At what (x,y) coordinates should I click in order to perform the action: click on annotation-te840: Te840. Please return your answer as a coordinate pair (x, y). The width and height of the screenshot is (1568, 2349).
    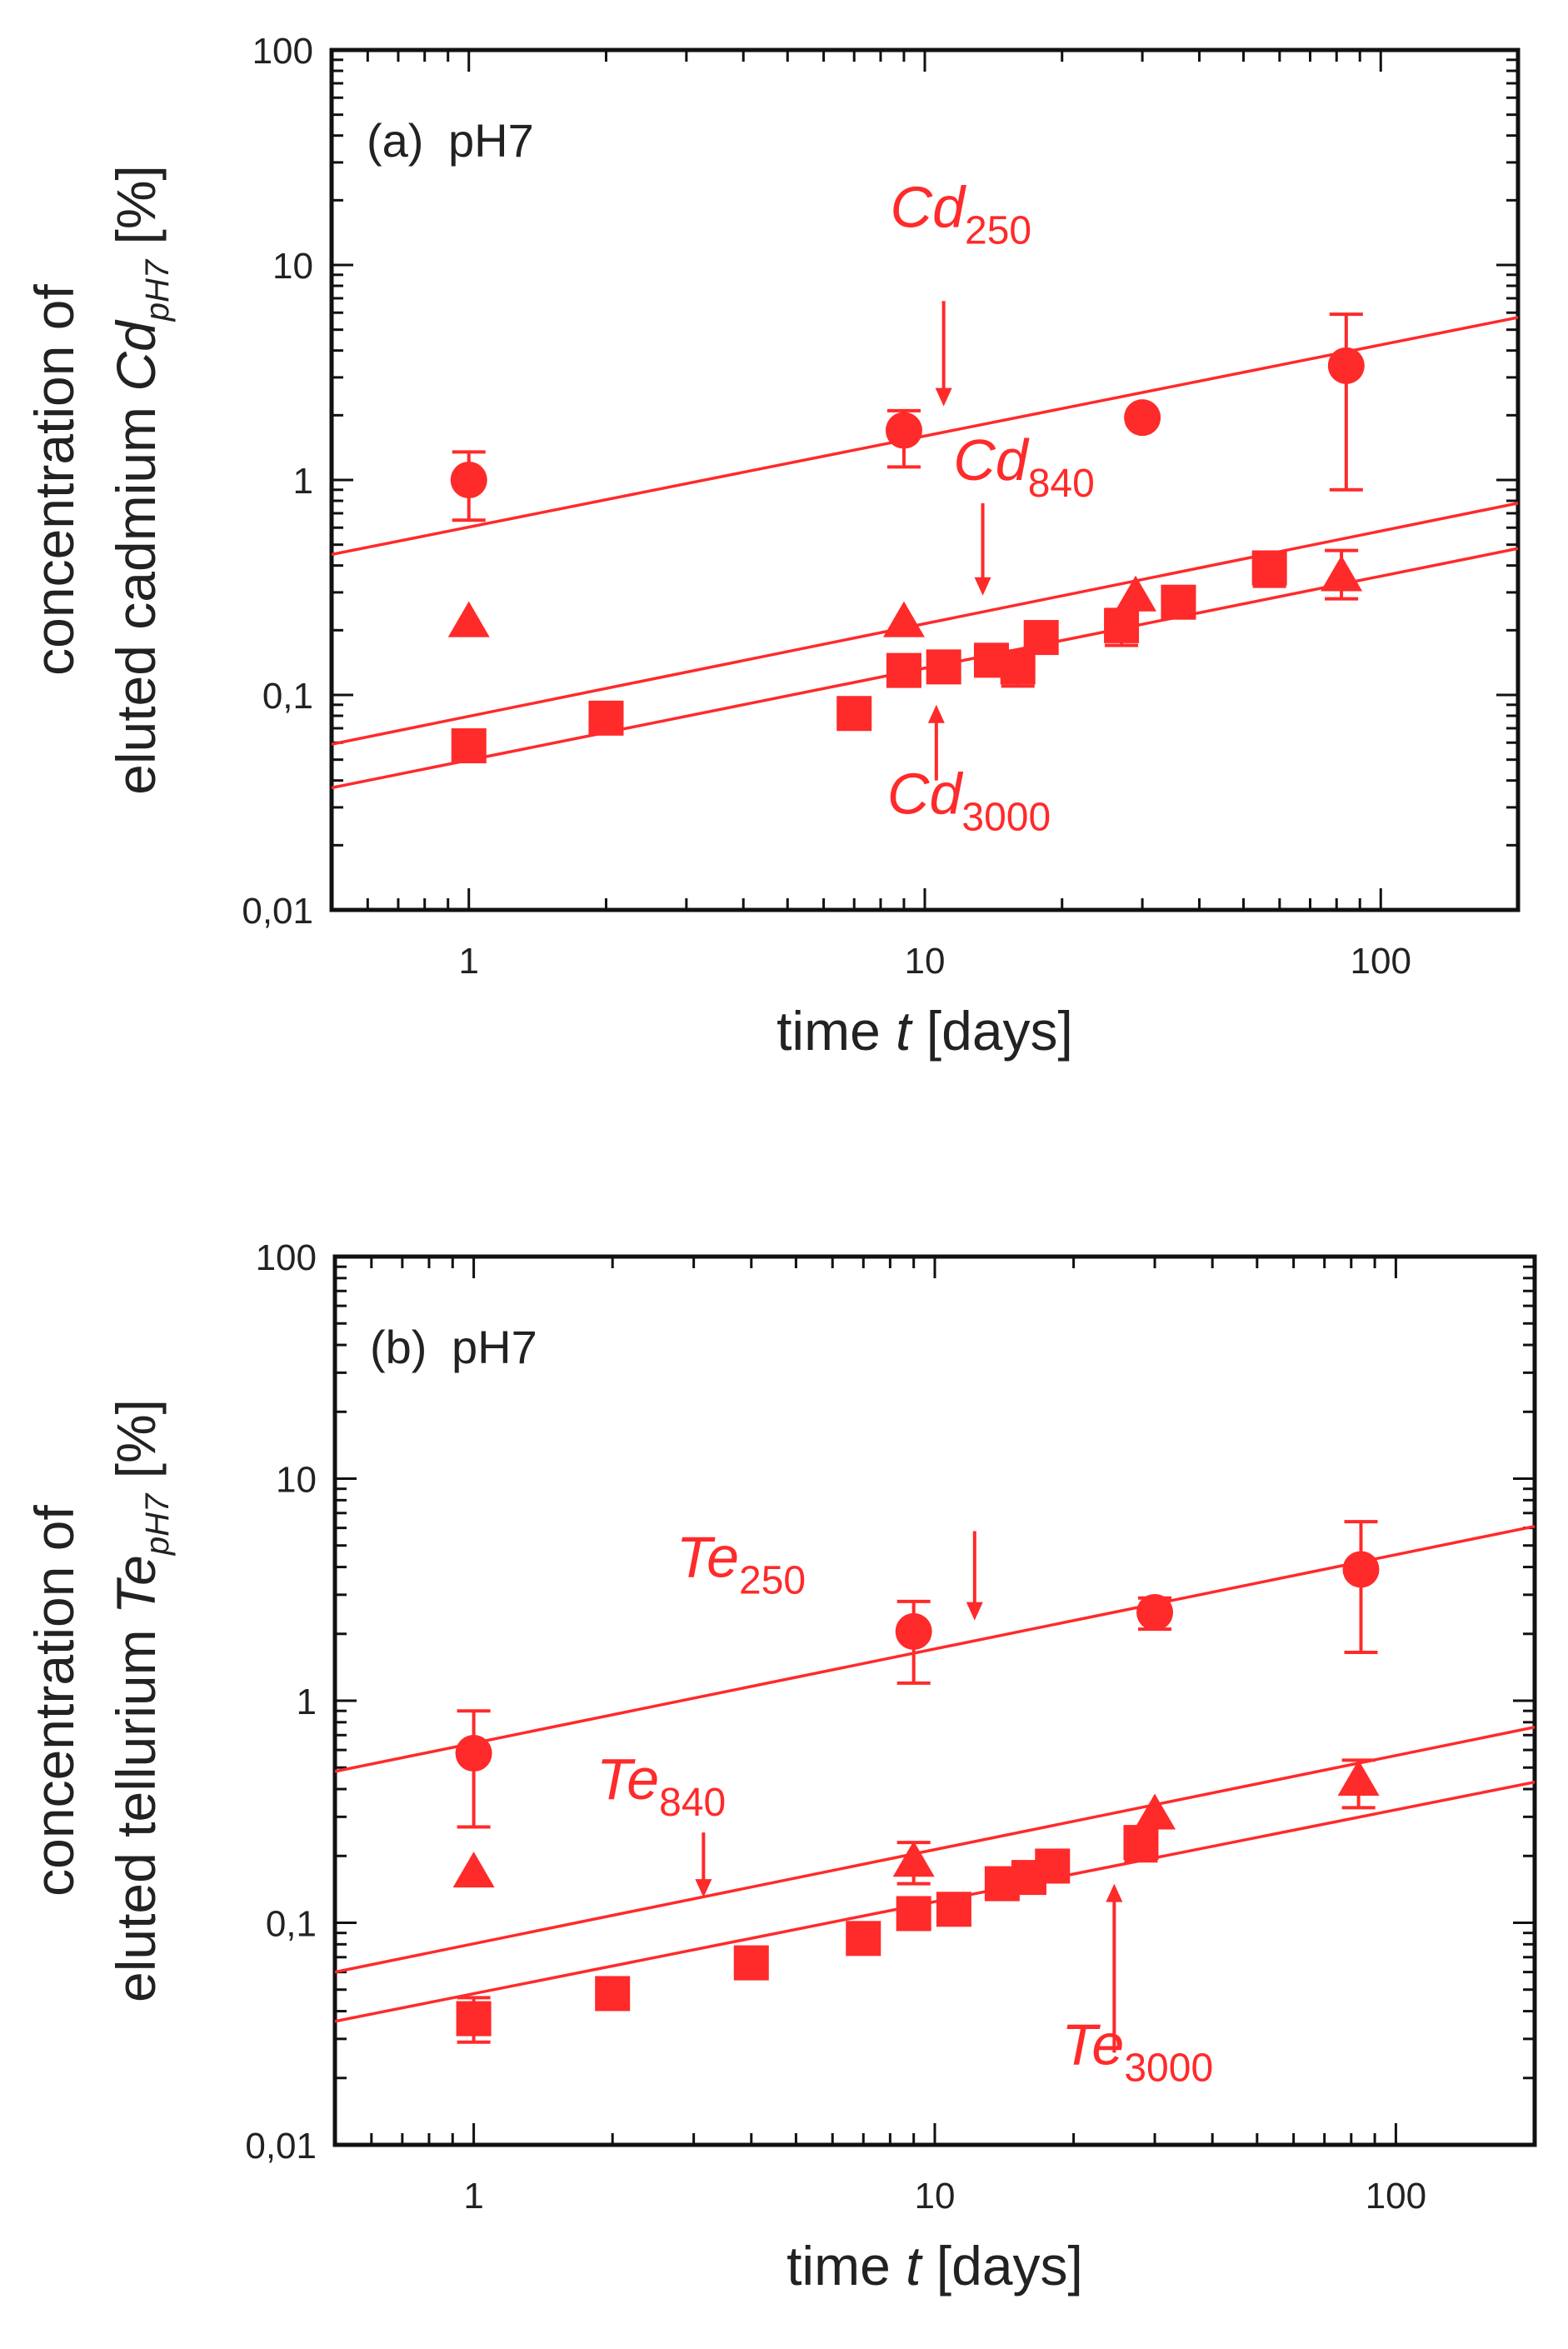
    Looking at the image, I should click on (661, 1823).